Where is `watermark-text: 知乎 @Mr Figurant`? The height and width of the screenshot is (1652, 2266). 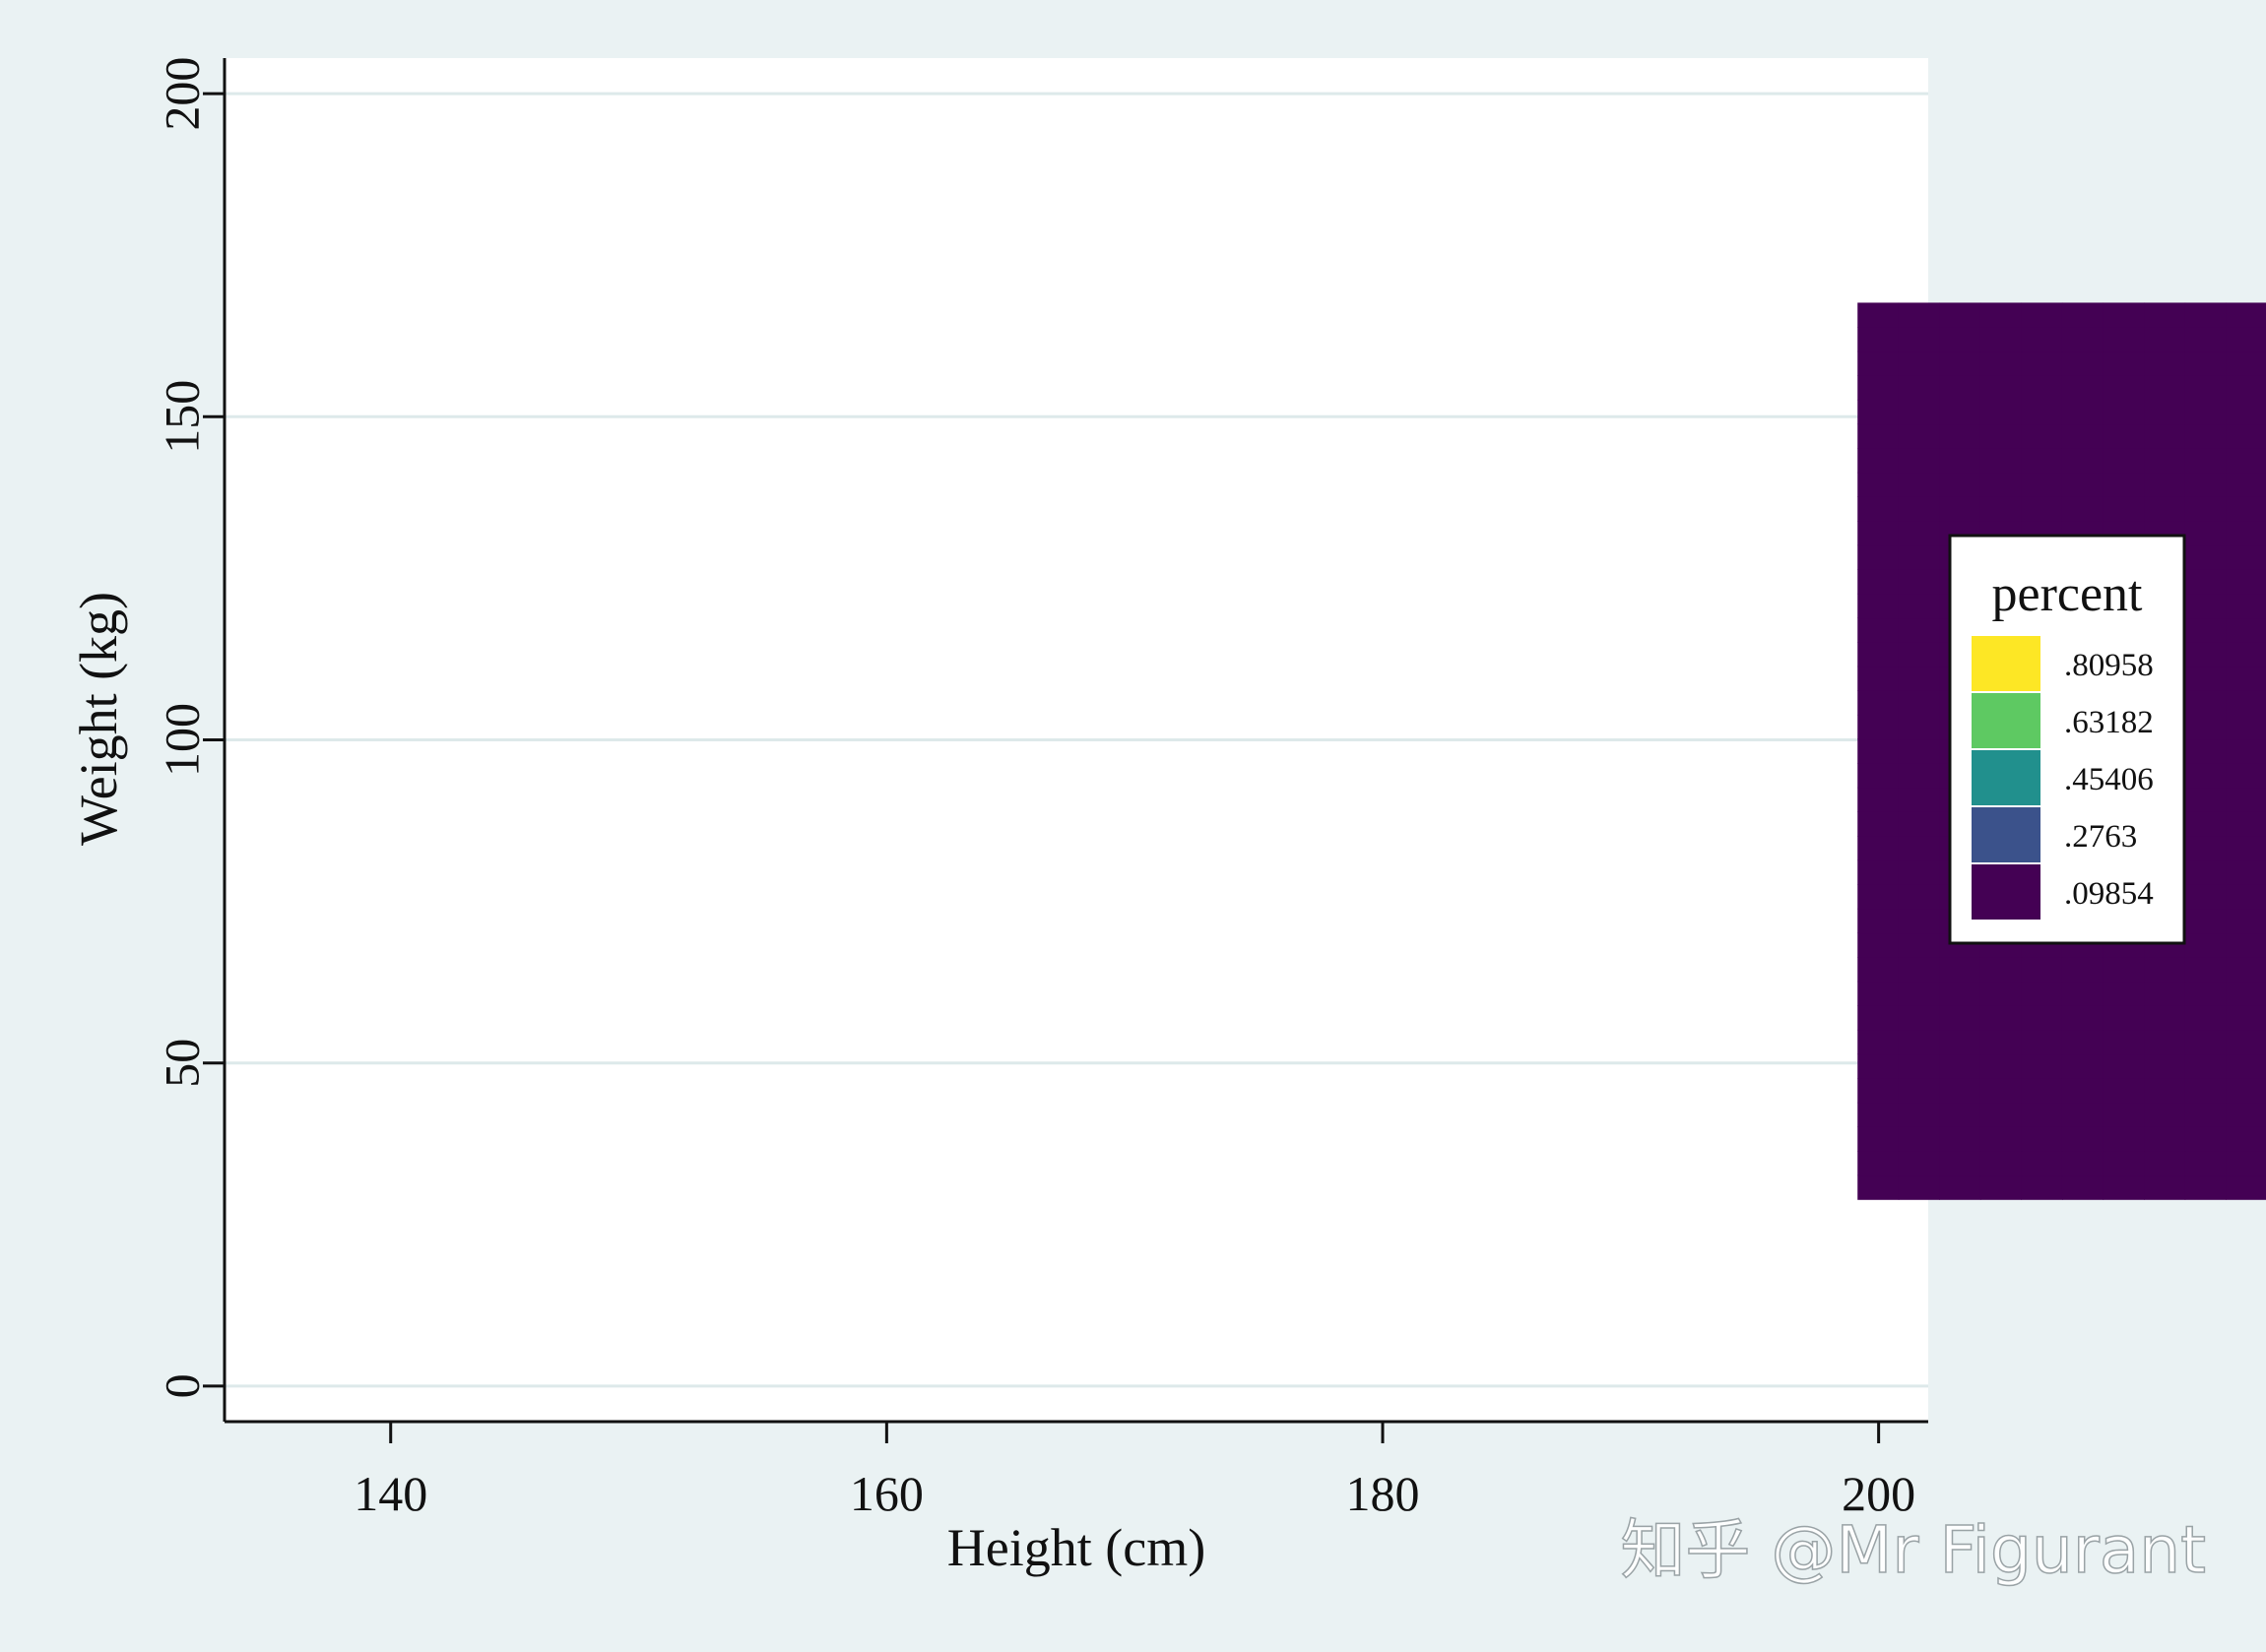 watermark-text: 知乎 @Mr Figurant is located at coordinates (1913, 1550).